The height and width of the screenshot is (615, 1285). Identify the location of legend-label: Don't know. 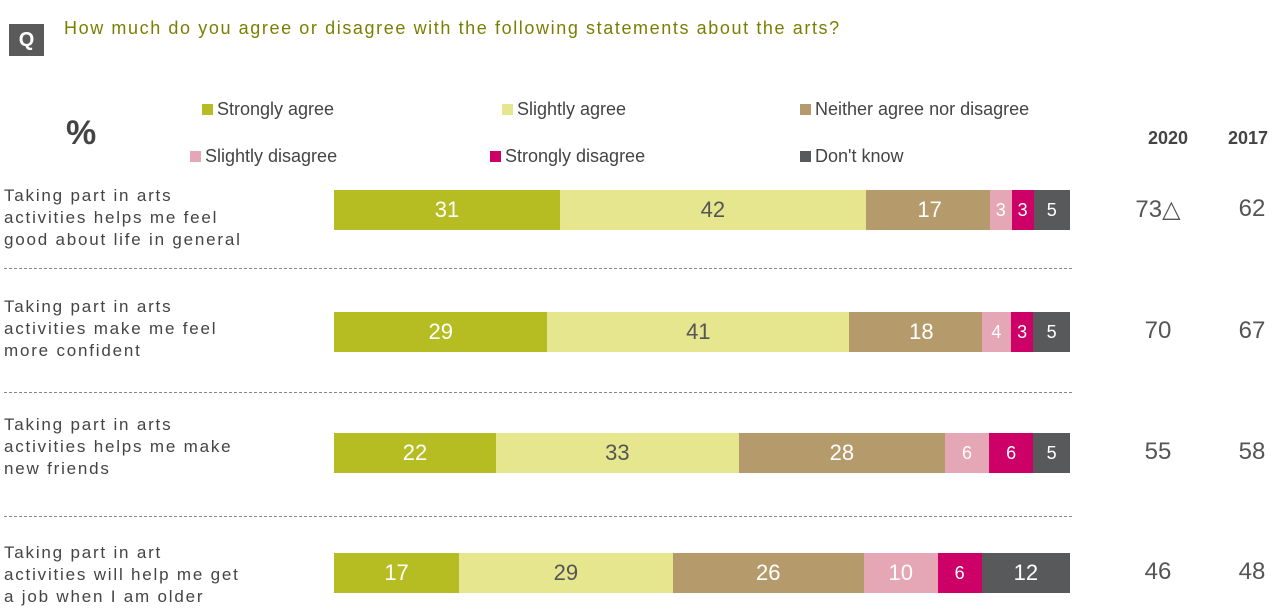
(859, 156).